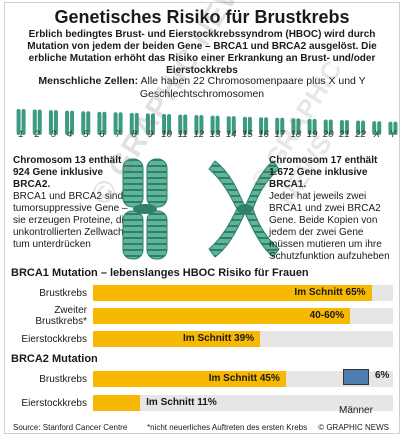  Describe the element at coordinates (244, 209) in the screenshot. I see `chromosome-17-illustration` at that location.